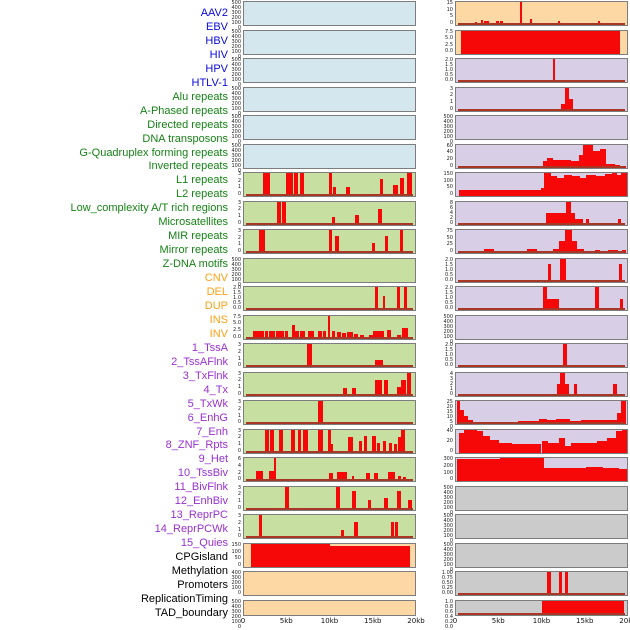 This screenshot has width=630, height=630. I want to click on track-label-ebv: EBV, so click(216, 26).